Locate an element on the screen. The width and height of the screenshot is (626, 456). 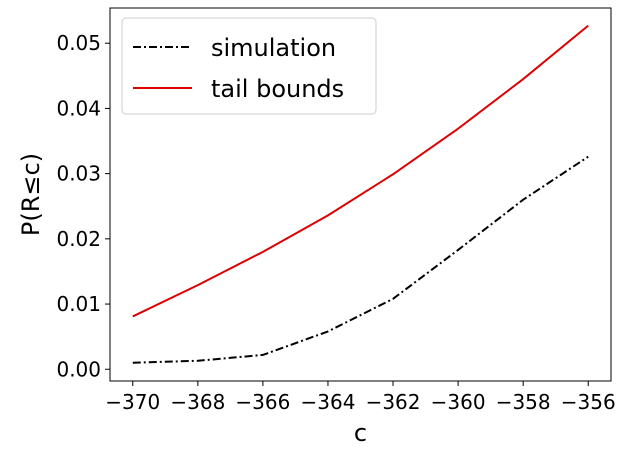
x-axis-label: c is located at coordinates (360, 433).